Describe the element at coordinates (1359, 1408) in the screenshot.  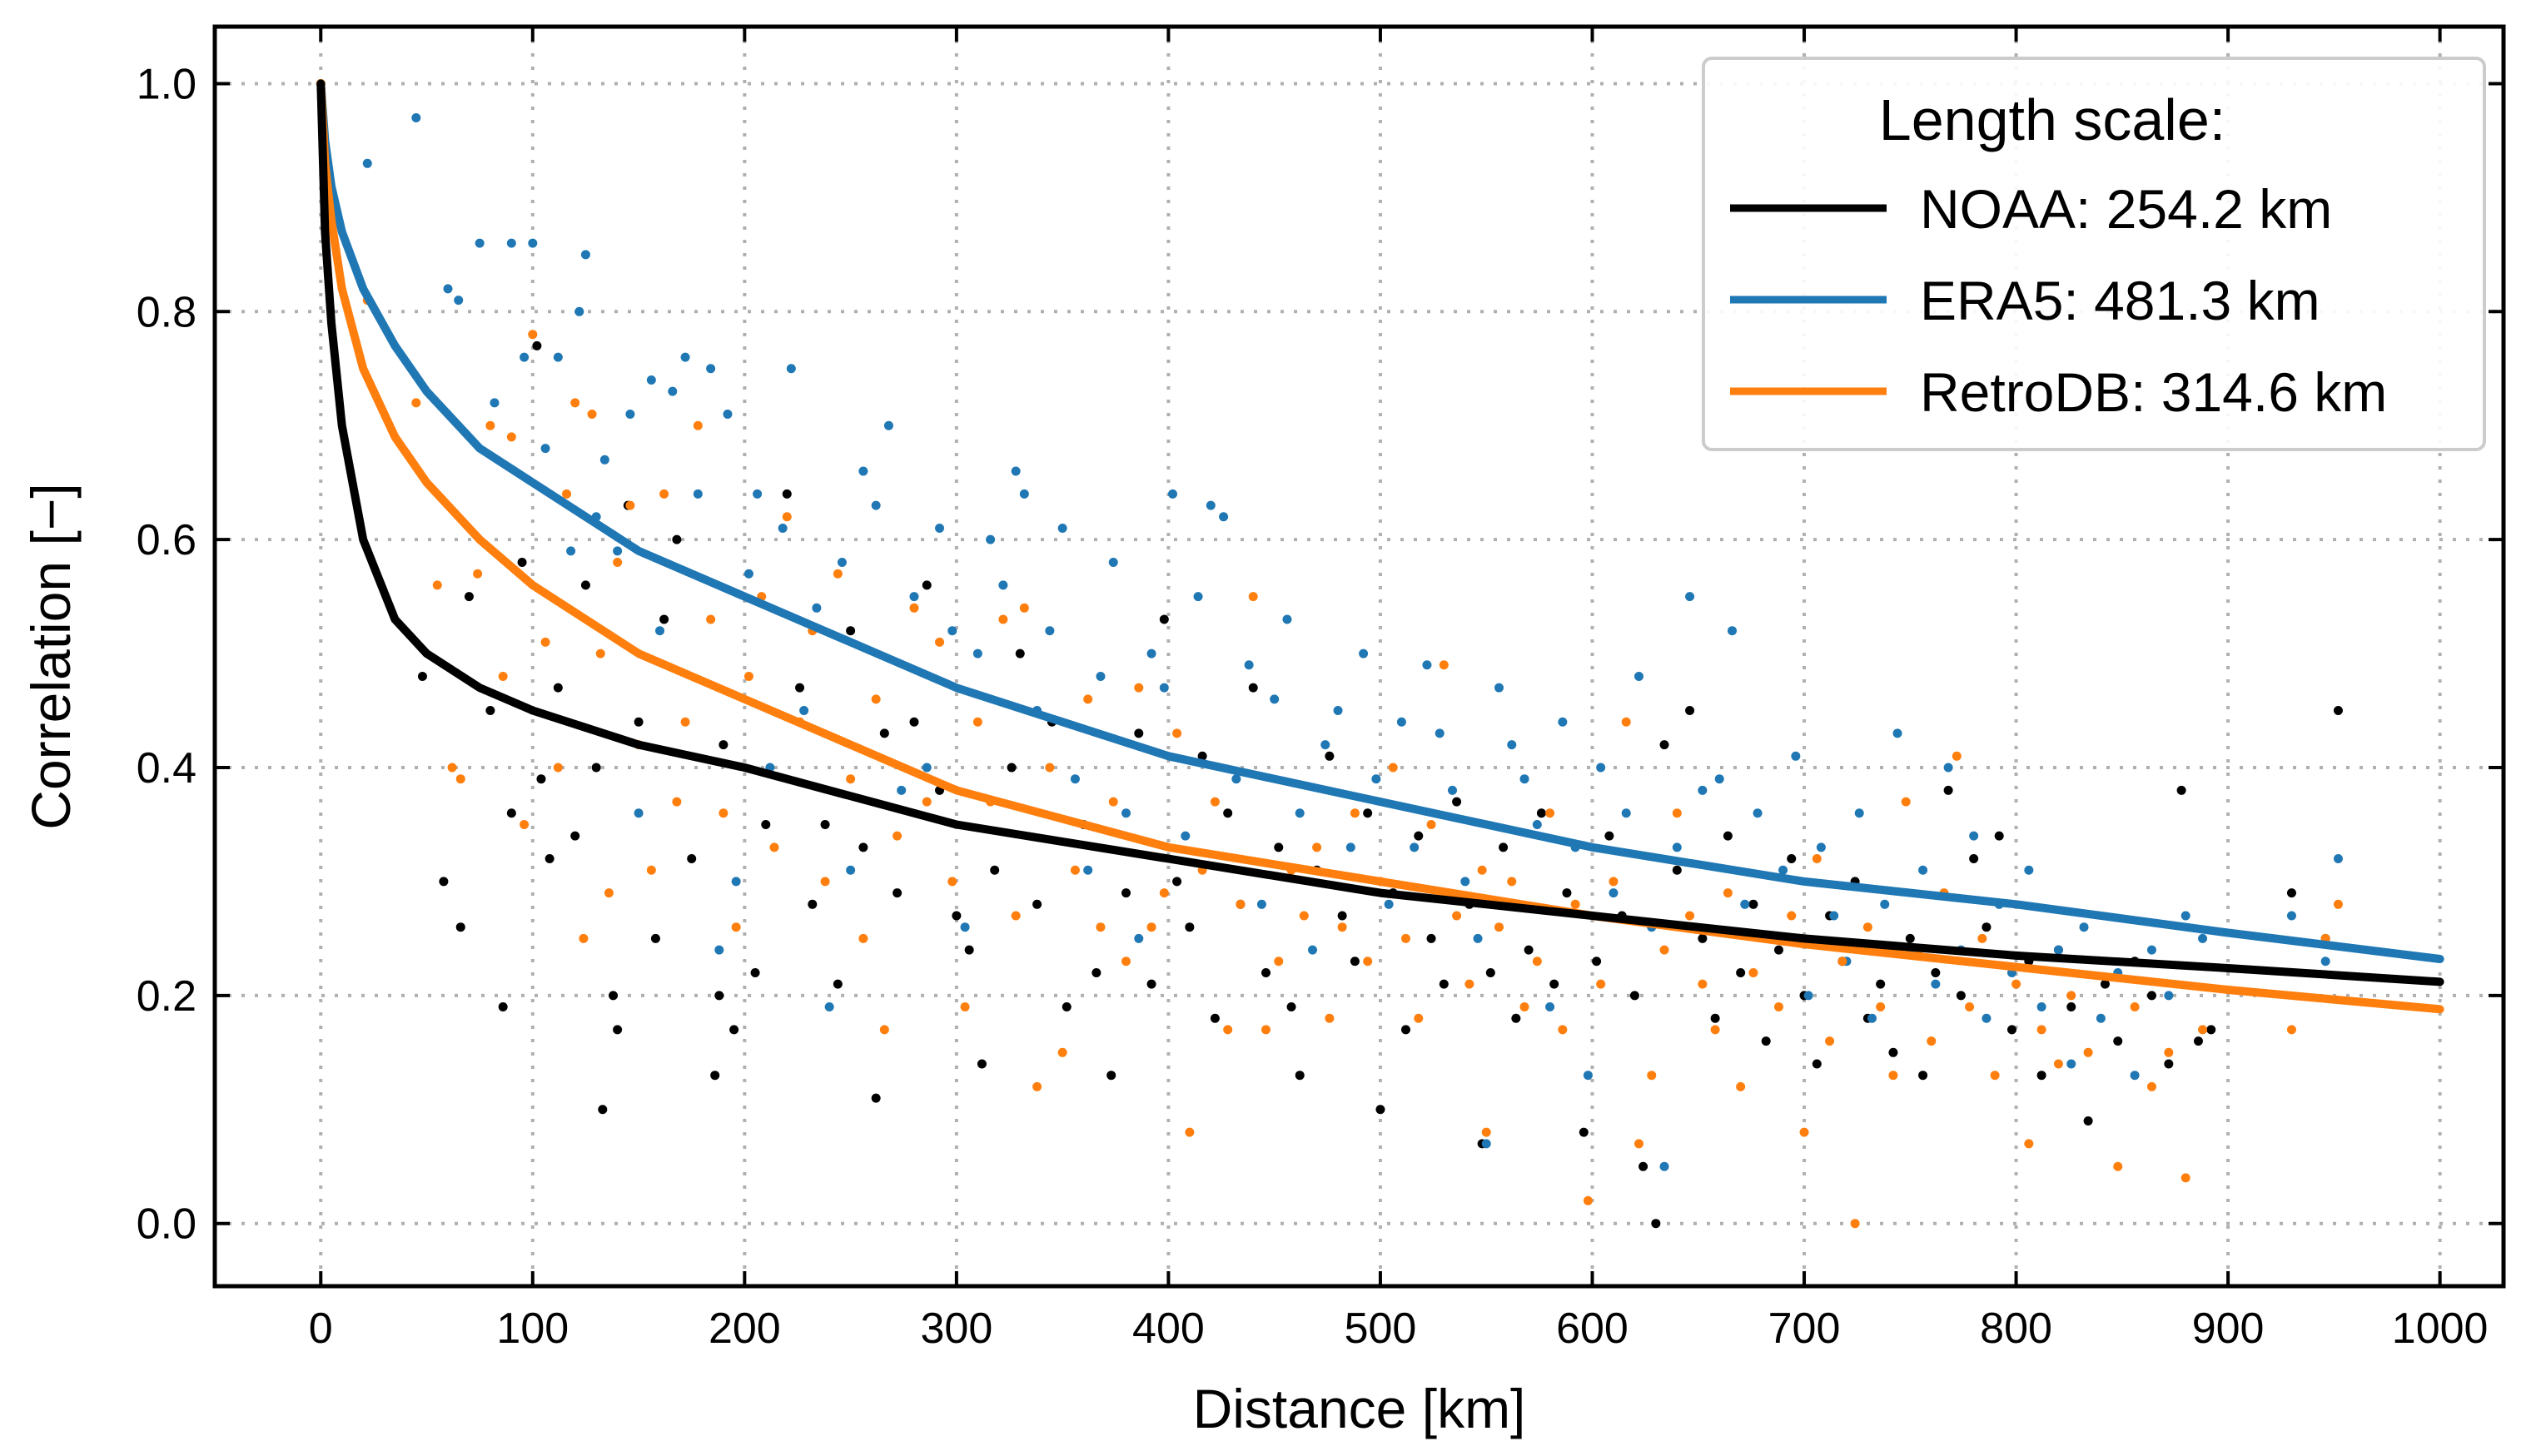
I see `x-axis-title: Distance [km]` at that location.